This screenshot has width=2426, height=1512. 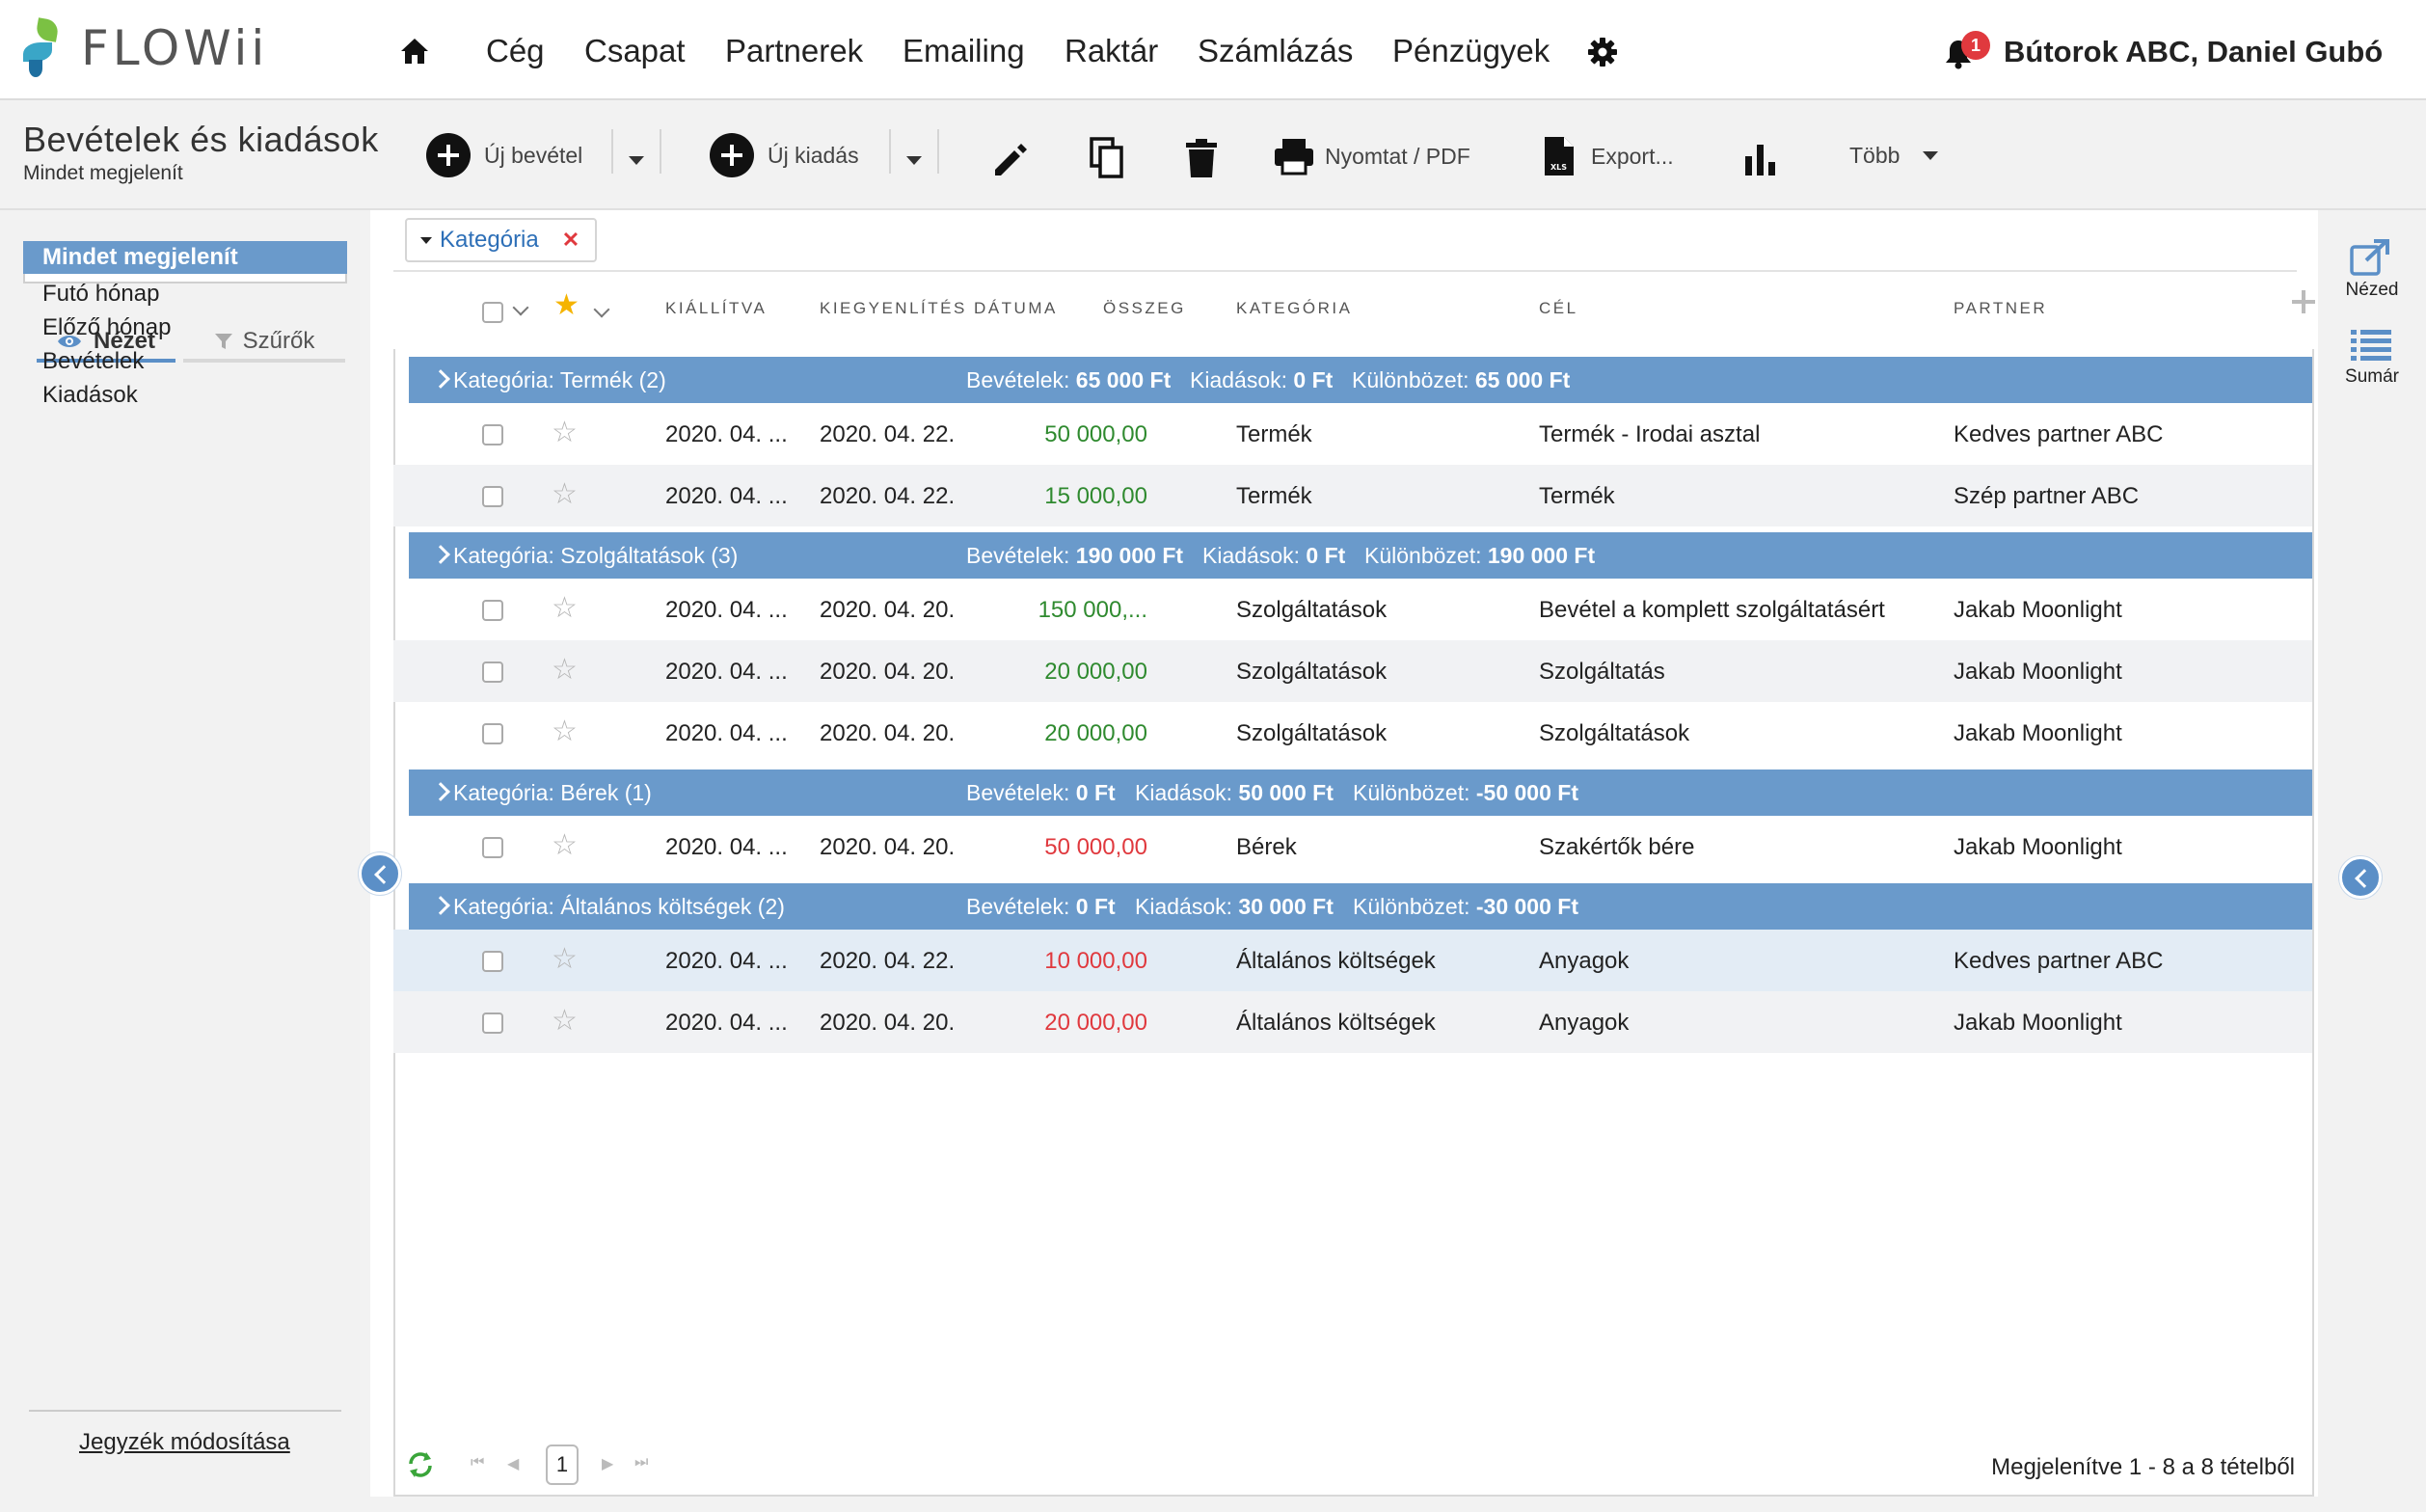 I want to click on nav-ceg: Cég, so click(x=516, y=50).